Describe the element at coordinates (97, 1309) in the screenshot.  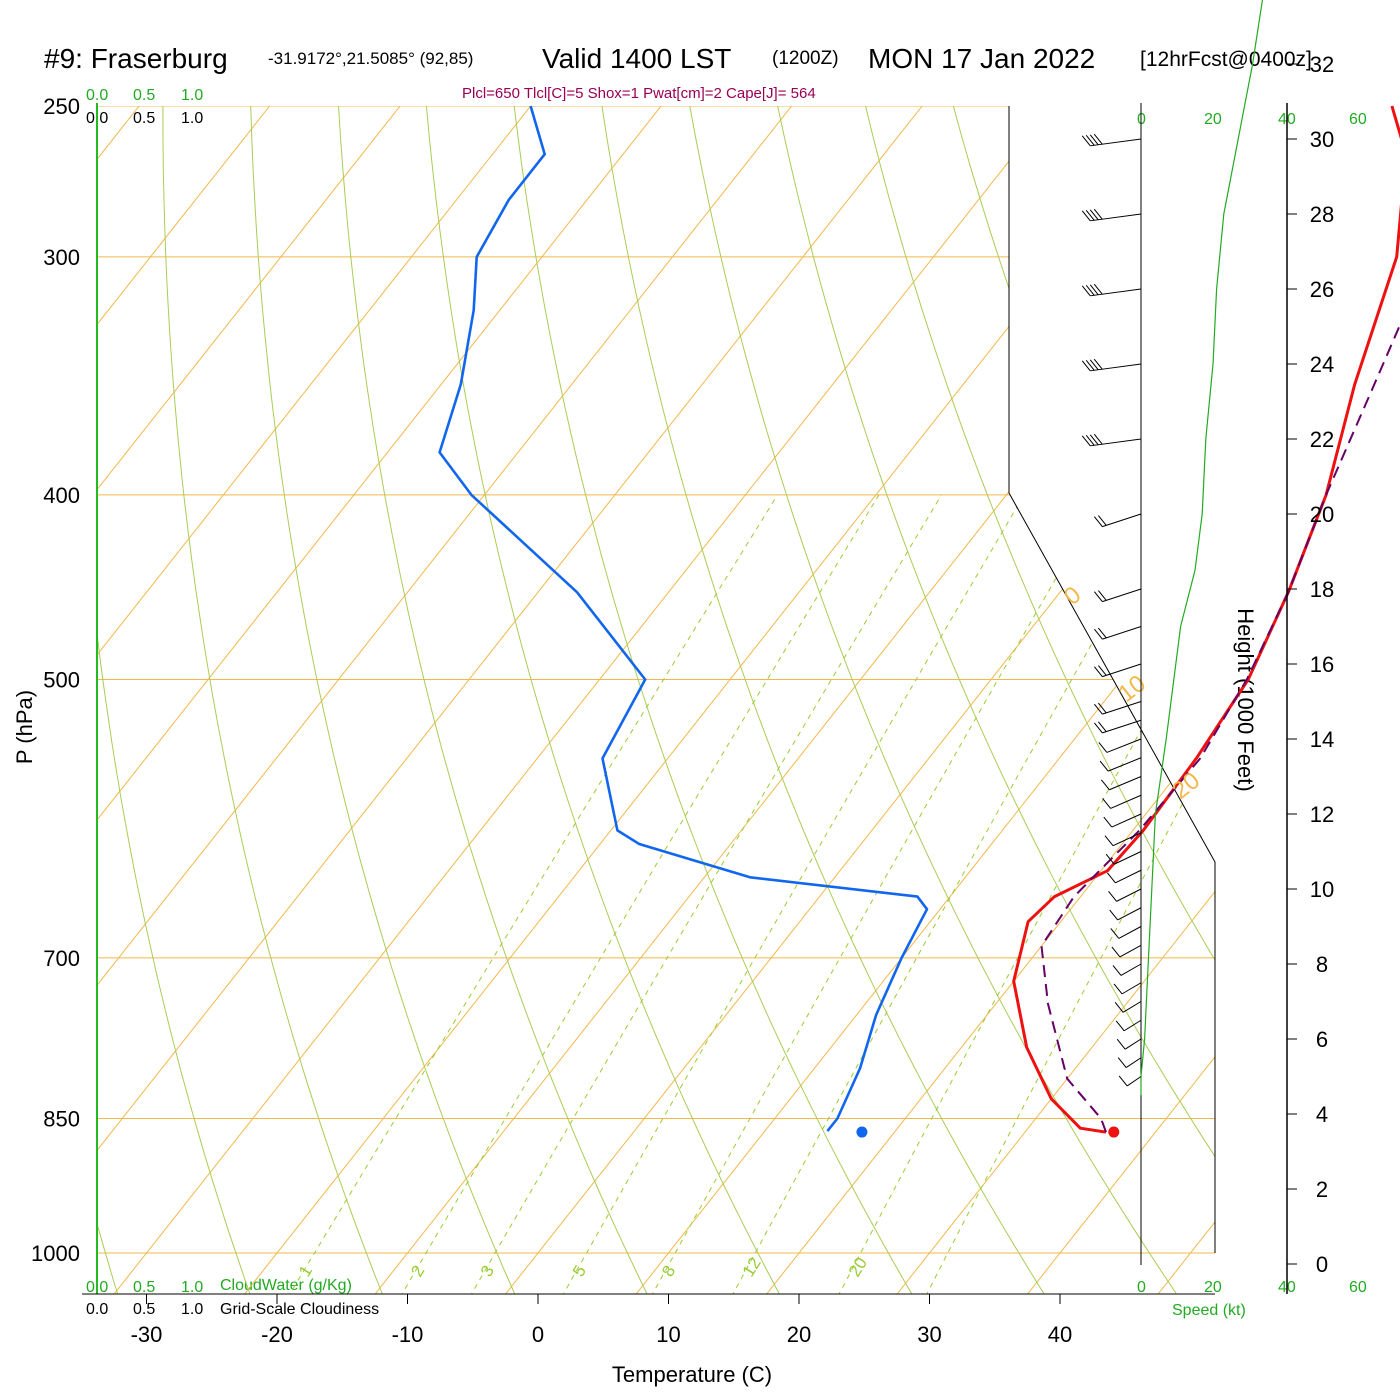
I see `cloud-scale-bottom-black-0: 0.0` at that location.